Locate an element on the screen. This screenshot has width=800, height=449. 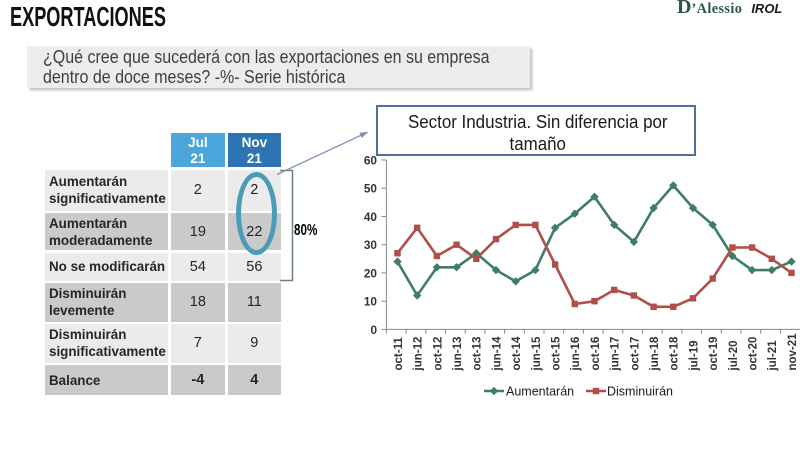
svg-text: Disminuirán is located at coordinates (640, 391).